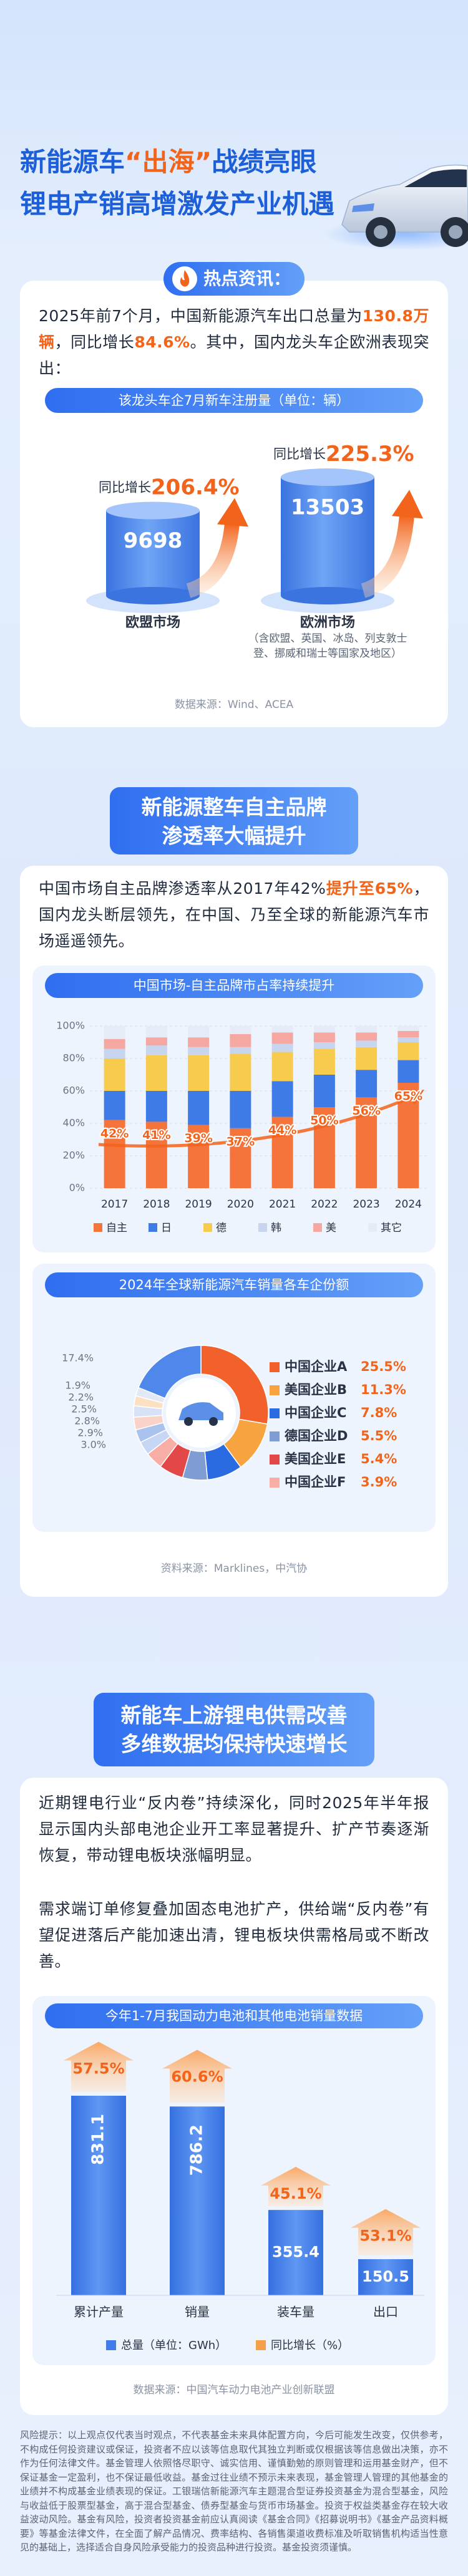 The image size is (468, 2576). I want to click on data-source: 数据来源：Wind、ACEA, so click(234, 705).